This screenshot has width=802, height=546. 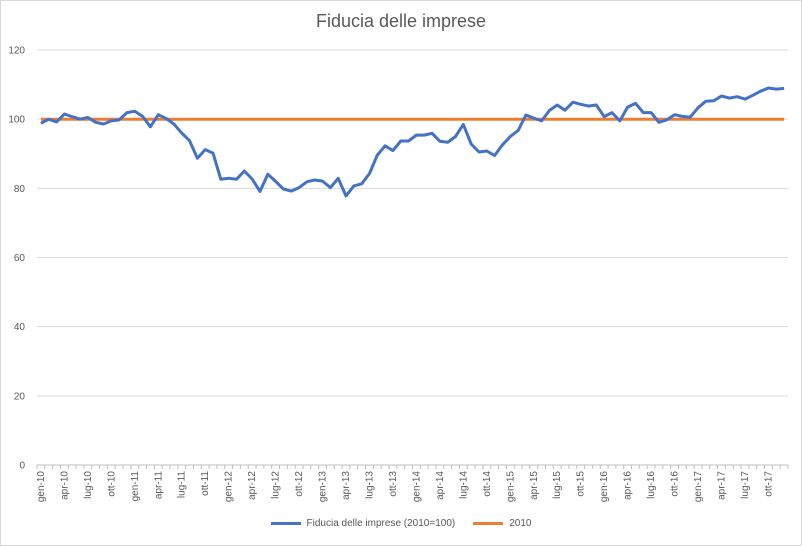 I want to click on legend-swatch-fiducia, so click(x=285, y=523).